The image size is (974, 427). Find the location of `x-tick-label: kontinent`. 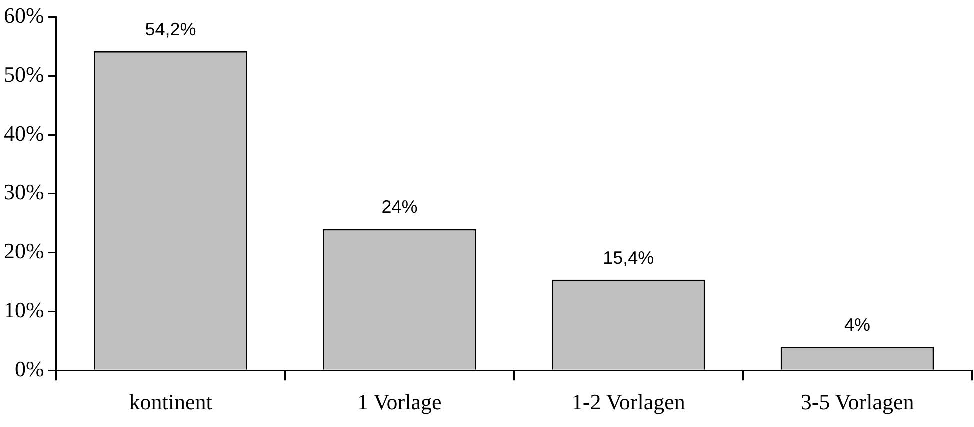

x-tick-label: kontinent is located at coordinates (170, 402).